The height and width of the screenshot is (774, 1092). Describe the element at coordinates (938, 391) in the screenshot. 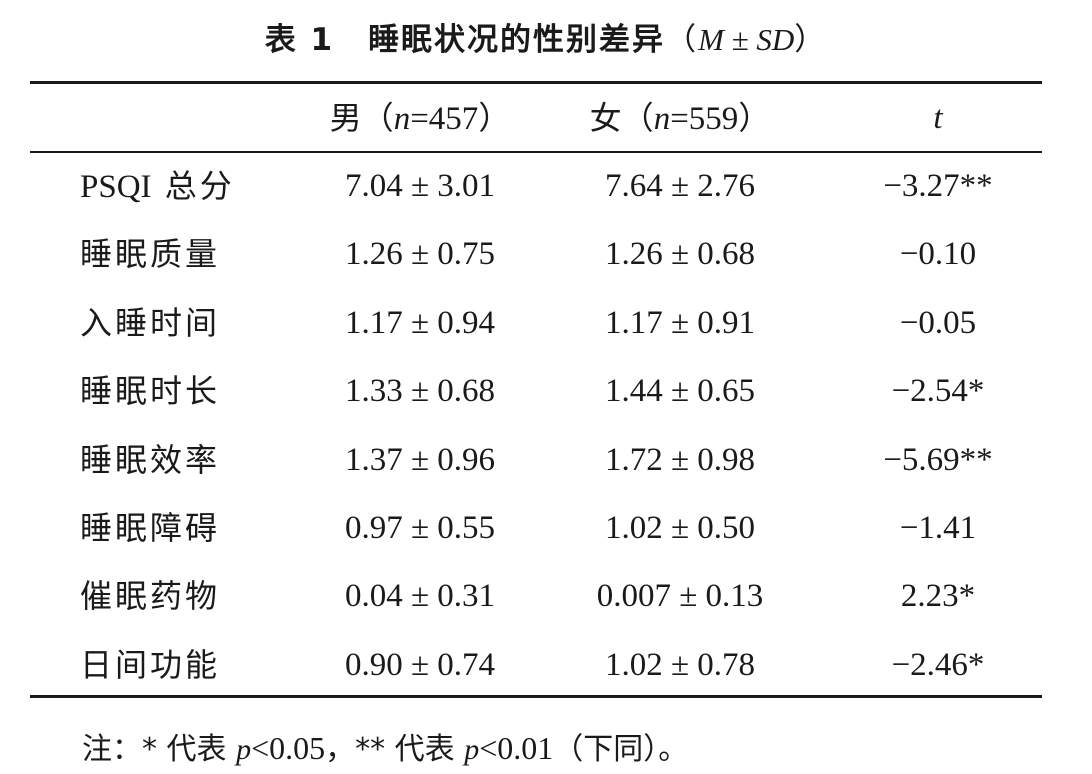

I see `cell-t: −2.54*` at that location.